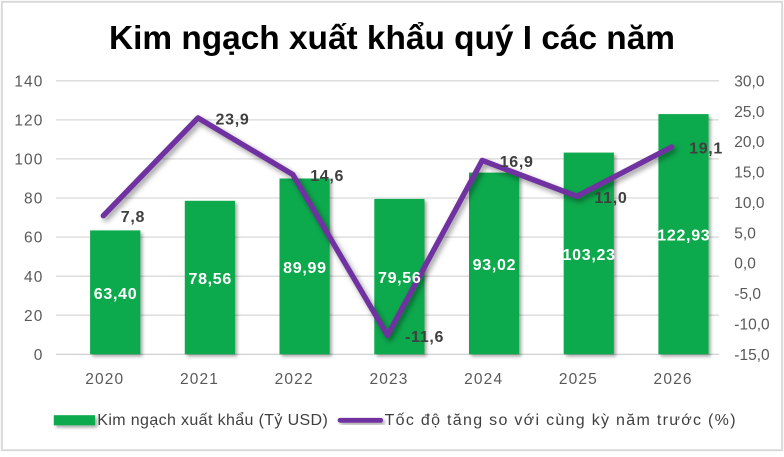 The width and height of the screenshot is (784, 457). Describe the element at coordinates (388, 379) in the screenshot. I see `svg-text: 2023` at that location.